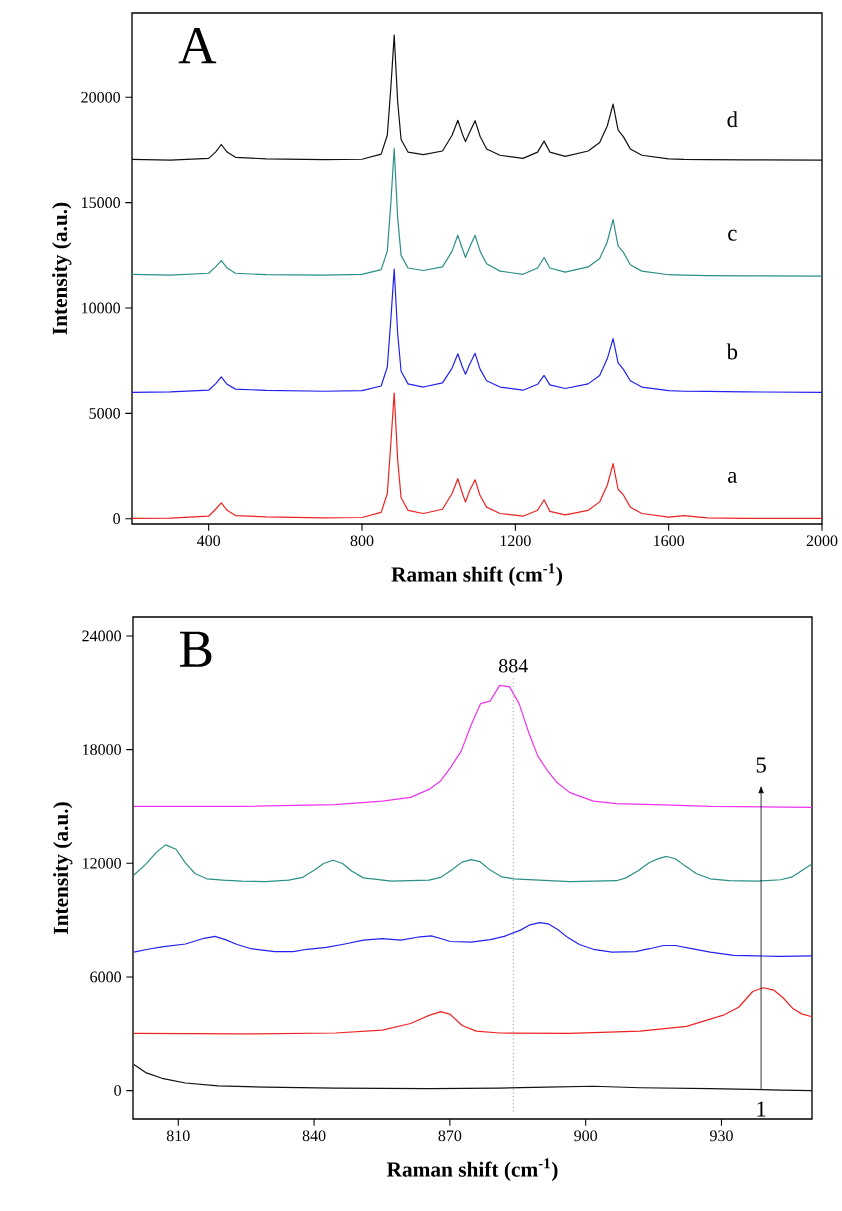  Describe the element at coordinates (101, 636) in the screenshot. I see `y-tick-label: 24000` at that location.